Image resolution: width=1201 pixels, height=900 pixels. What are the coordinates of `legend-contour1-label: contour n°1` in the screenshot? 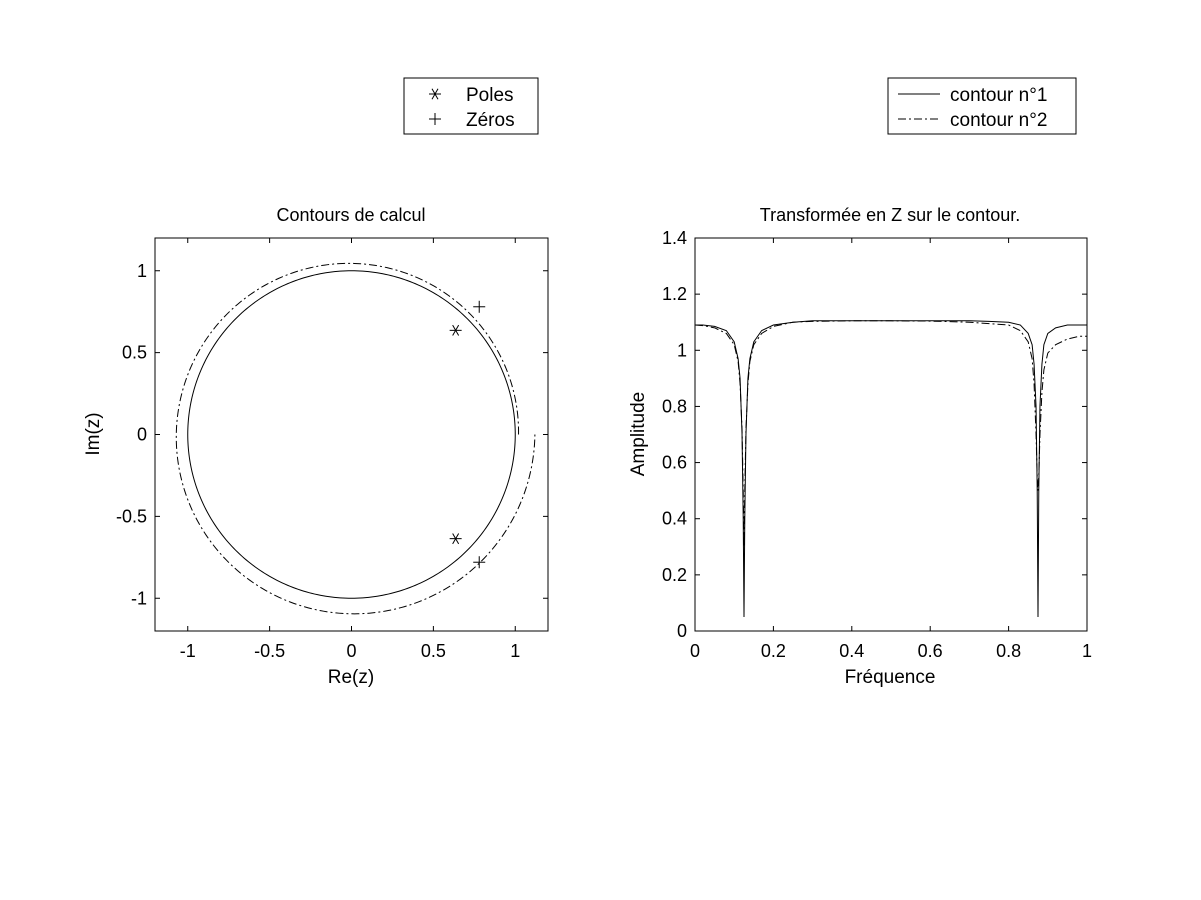 It's located at (998, 95).